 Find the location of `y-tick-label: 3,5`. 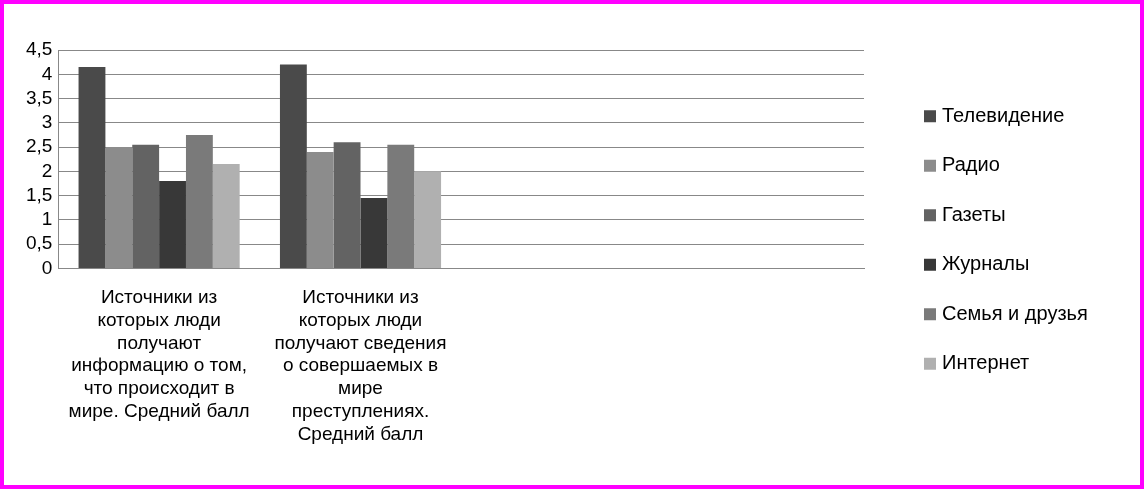

y-tick-label: 3,5 is located at coordinates (39, 97).